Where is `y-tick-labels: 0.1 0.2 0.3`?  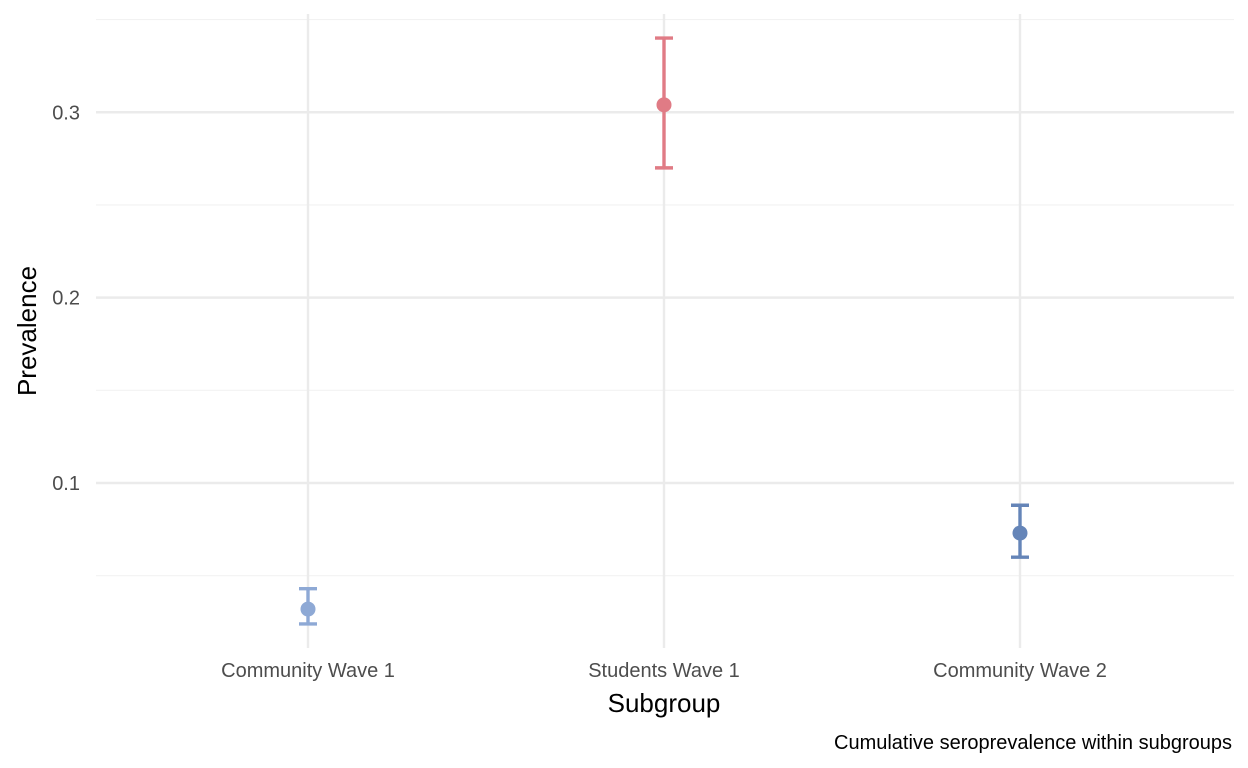 y-tick-labels: 0.1 0.2 0.3 is located at coordinates (66, 298).